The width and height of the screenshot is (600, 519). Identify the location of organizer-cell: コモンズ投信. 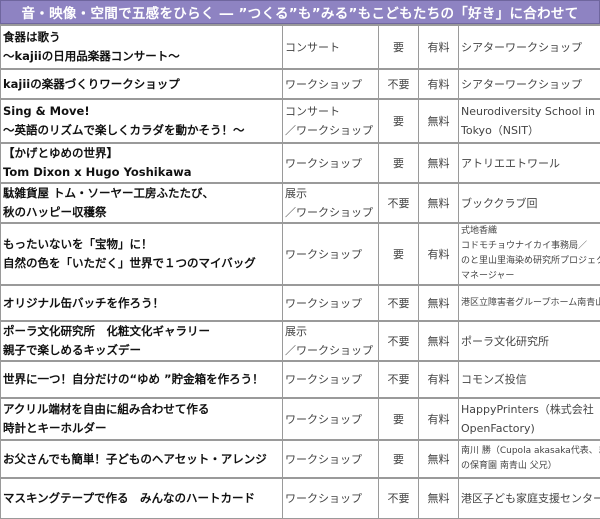
(529, 379).